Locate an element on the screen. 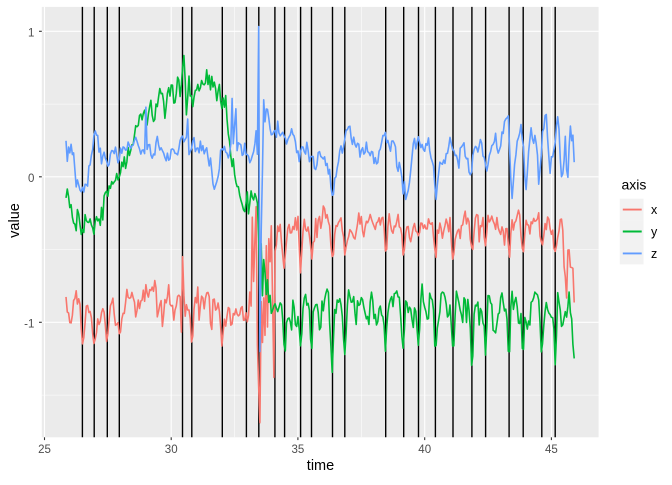 The image size is (672, 485). svg-text: value is located at coordinates (15, 220).